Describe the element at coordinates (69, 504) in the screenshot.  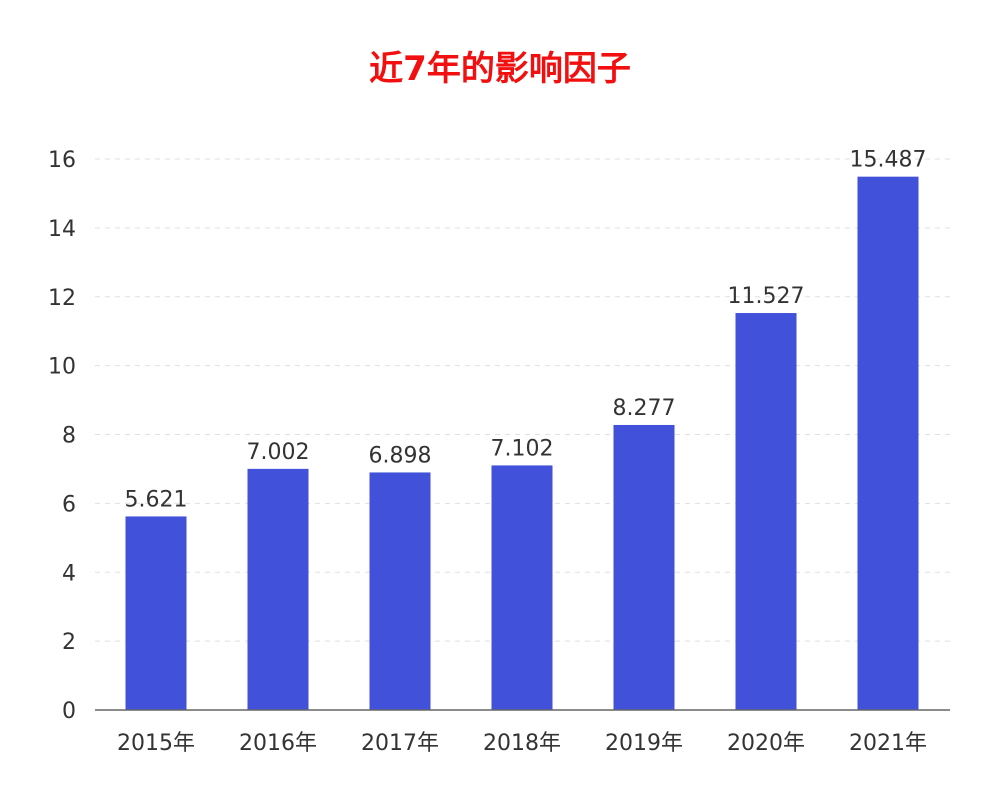
I see `y-tick-label: 6` at that location.